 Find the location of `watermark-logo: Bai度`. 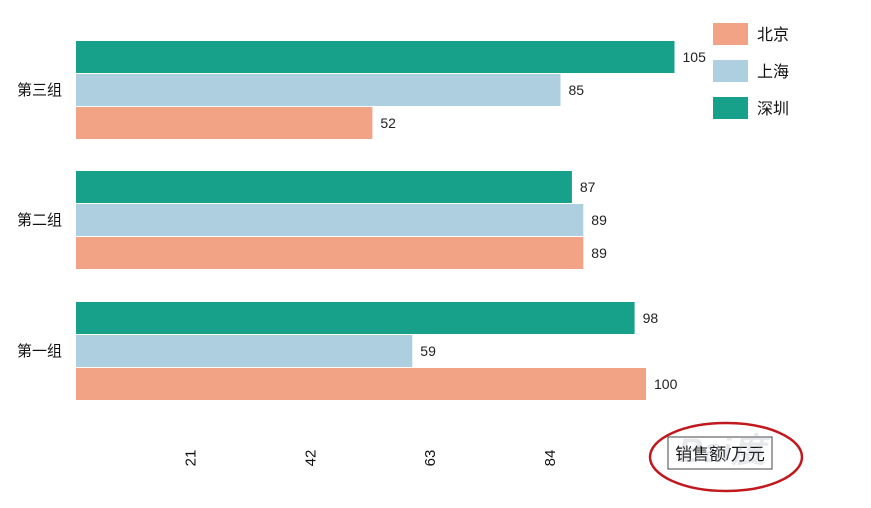

watermark-logo: Bai度 is located at coordinates (725, 451).